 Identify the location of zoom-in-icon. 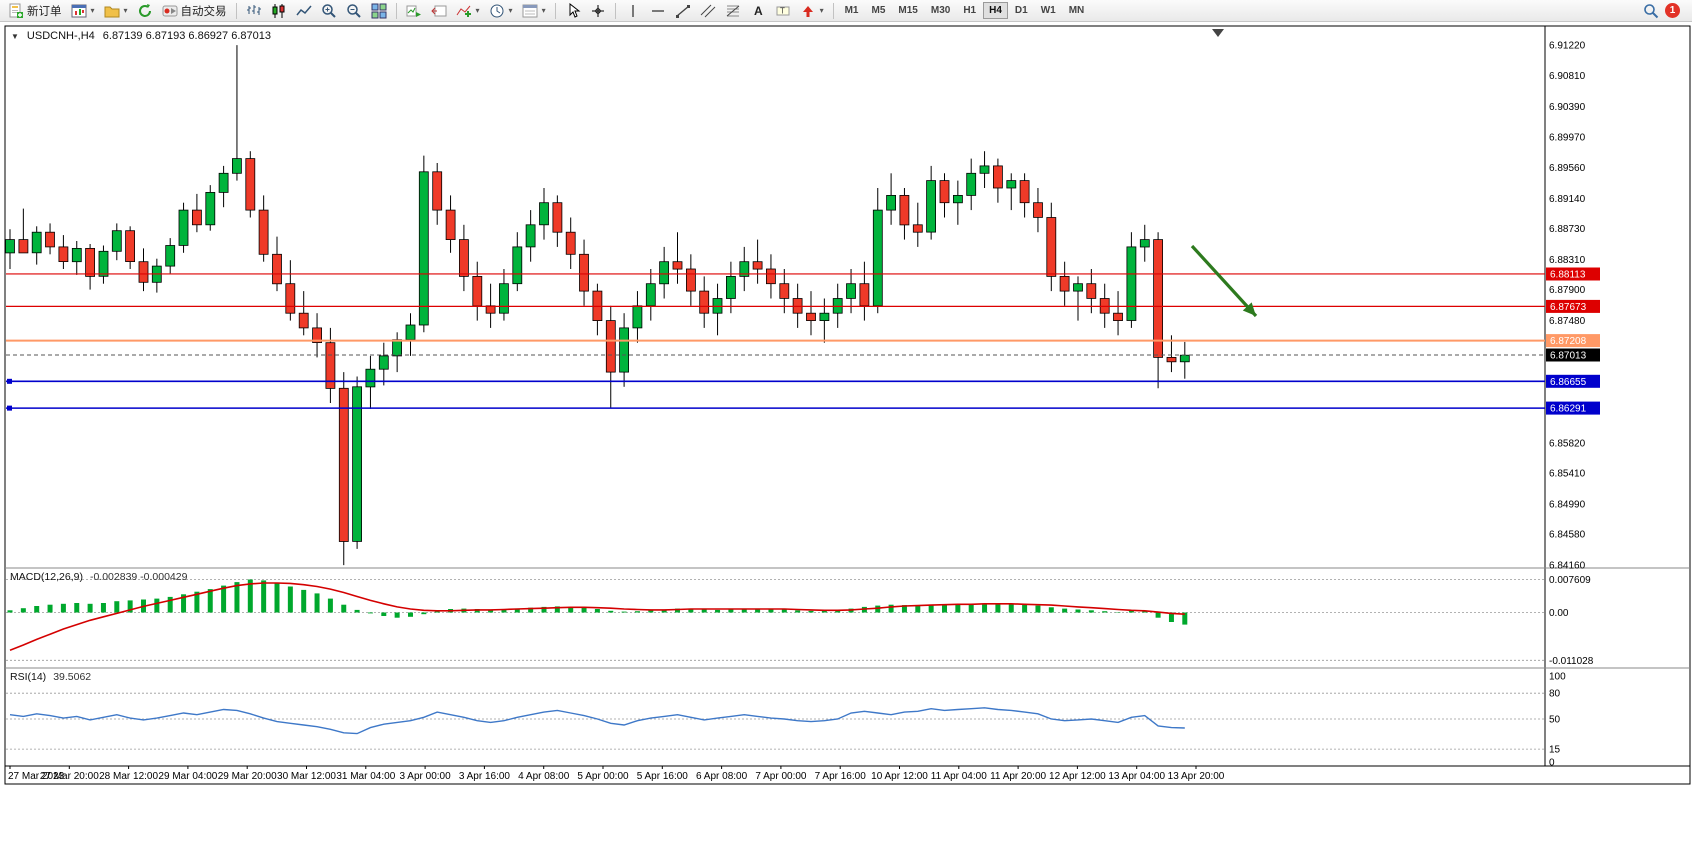
(328, 10).